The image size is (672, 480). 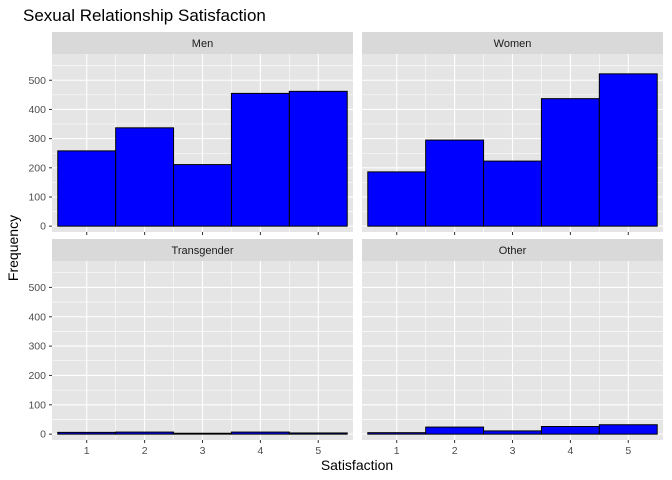 I want to click on facet-strip-label: Other, so click(x=513, y=251).